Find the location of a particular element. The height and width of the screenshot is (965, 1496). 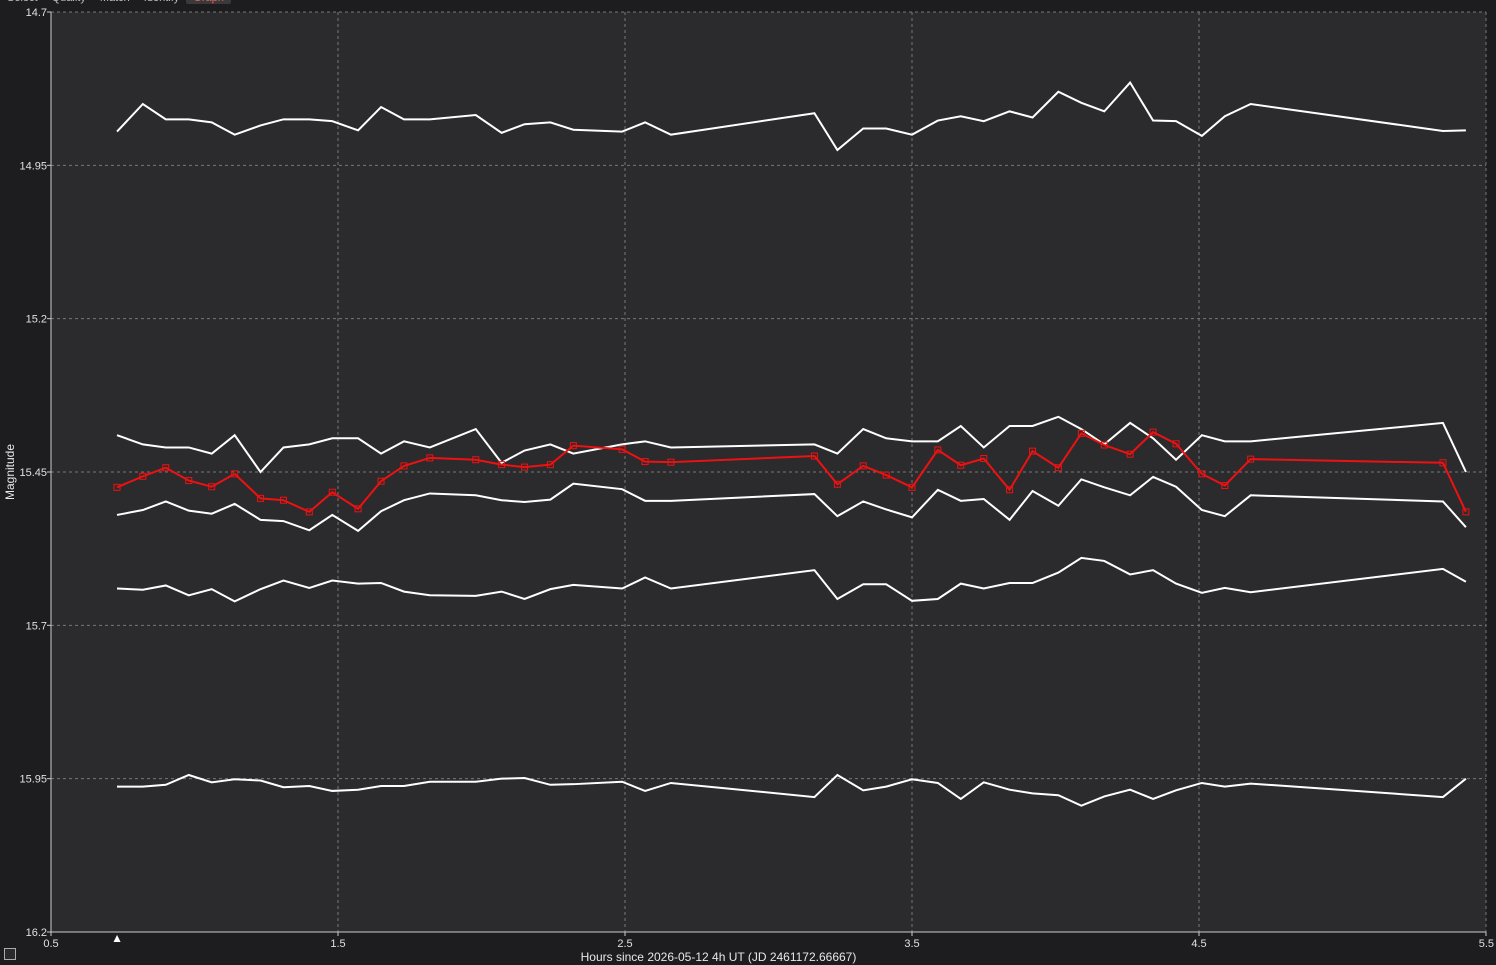

x-tick-label: 3.5 is located at coordinates (911, 944).